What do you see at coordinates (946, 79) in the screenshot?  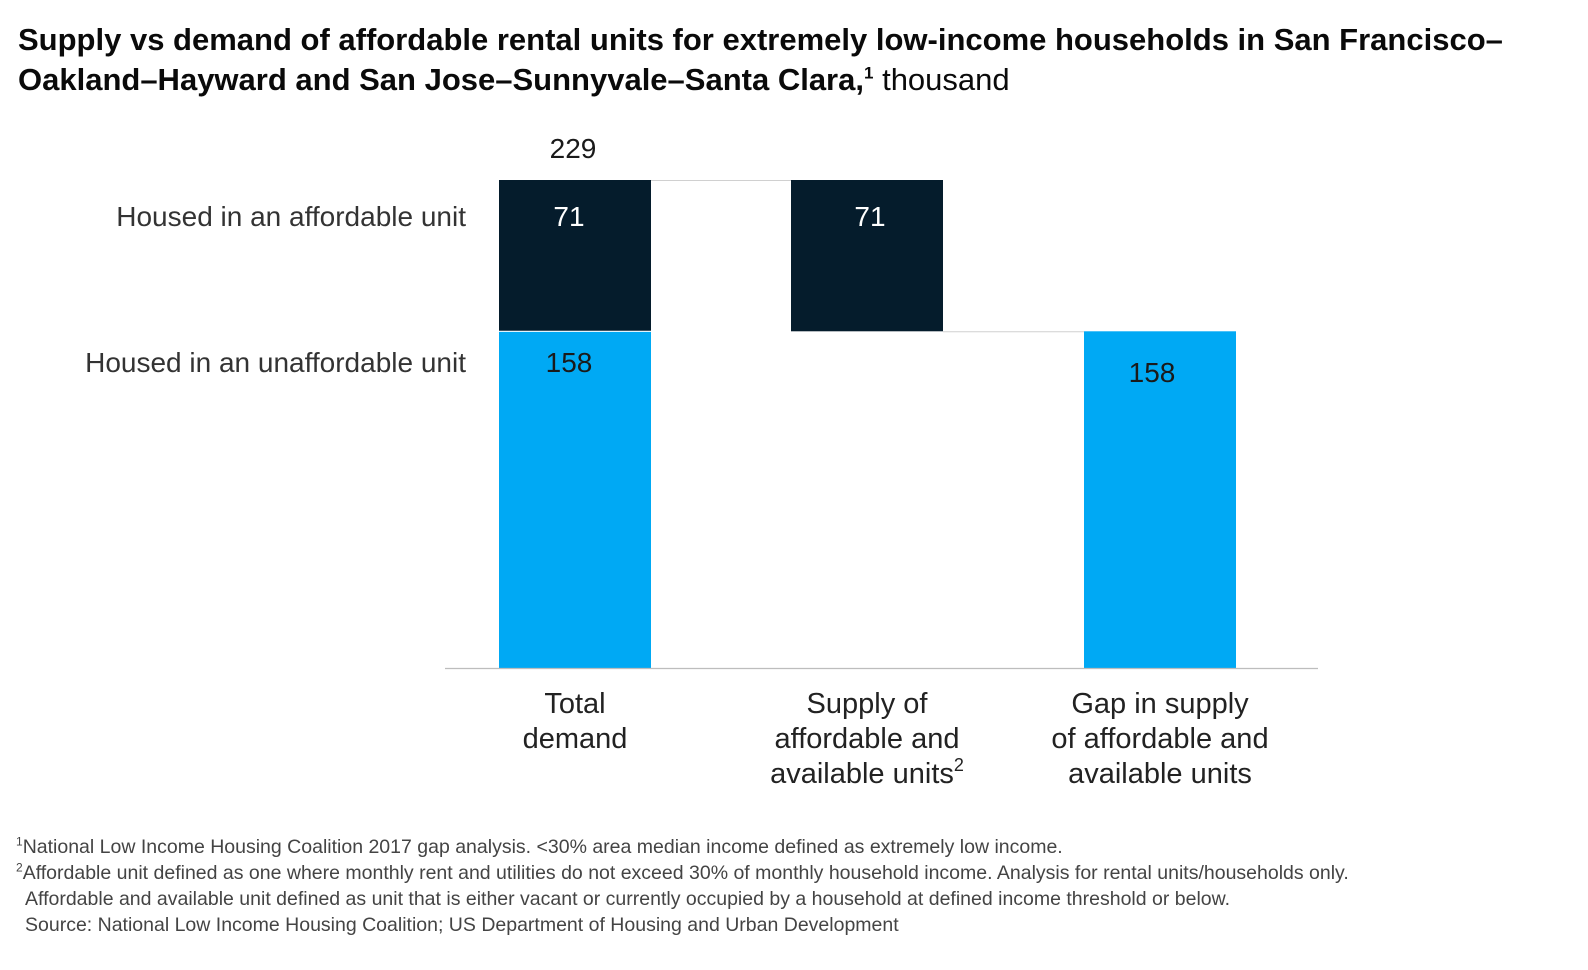 I see `chart-title-unit: thousand` at bounding box center [946, 79].